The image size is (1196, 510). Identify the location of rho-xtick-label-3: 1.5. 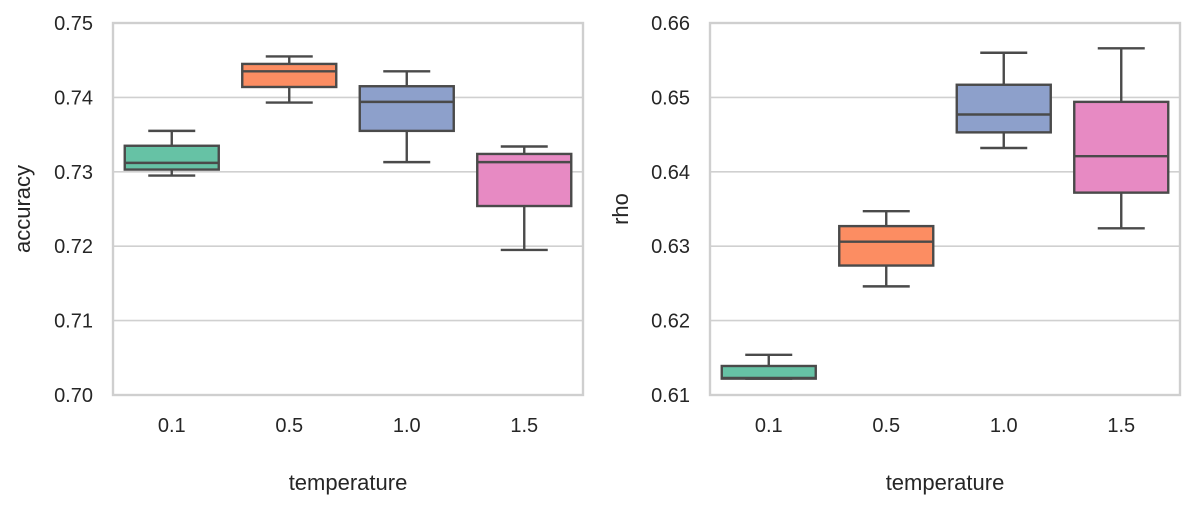
(1121, 426).